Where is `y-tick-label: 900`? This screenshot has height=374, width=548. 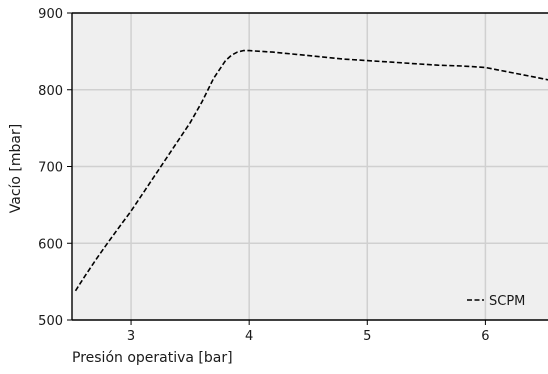 y-tick-label: 900 is located at coordinates (50, 14).